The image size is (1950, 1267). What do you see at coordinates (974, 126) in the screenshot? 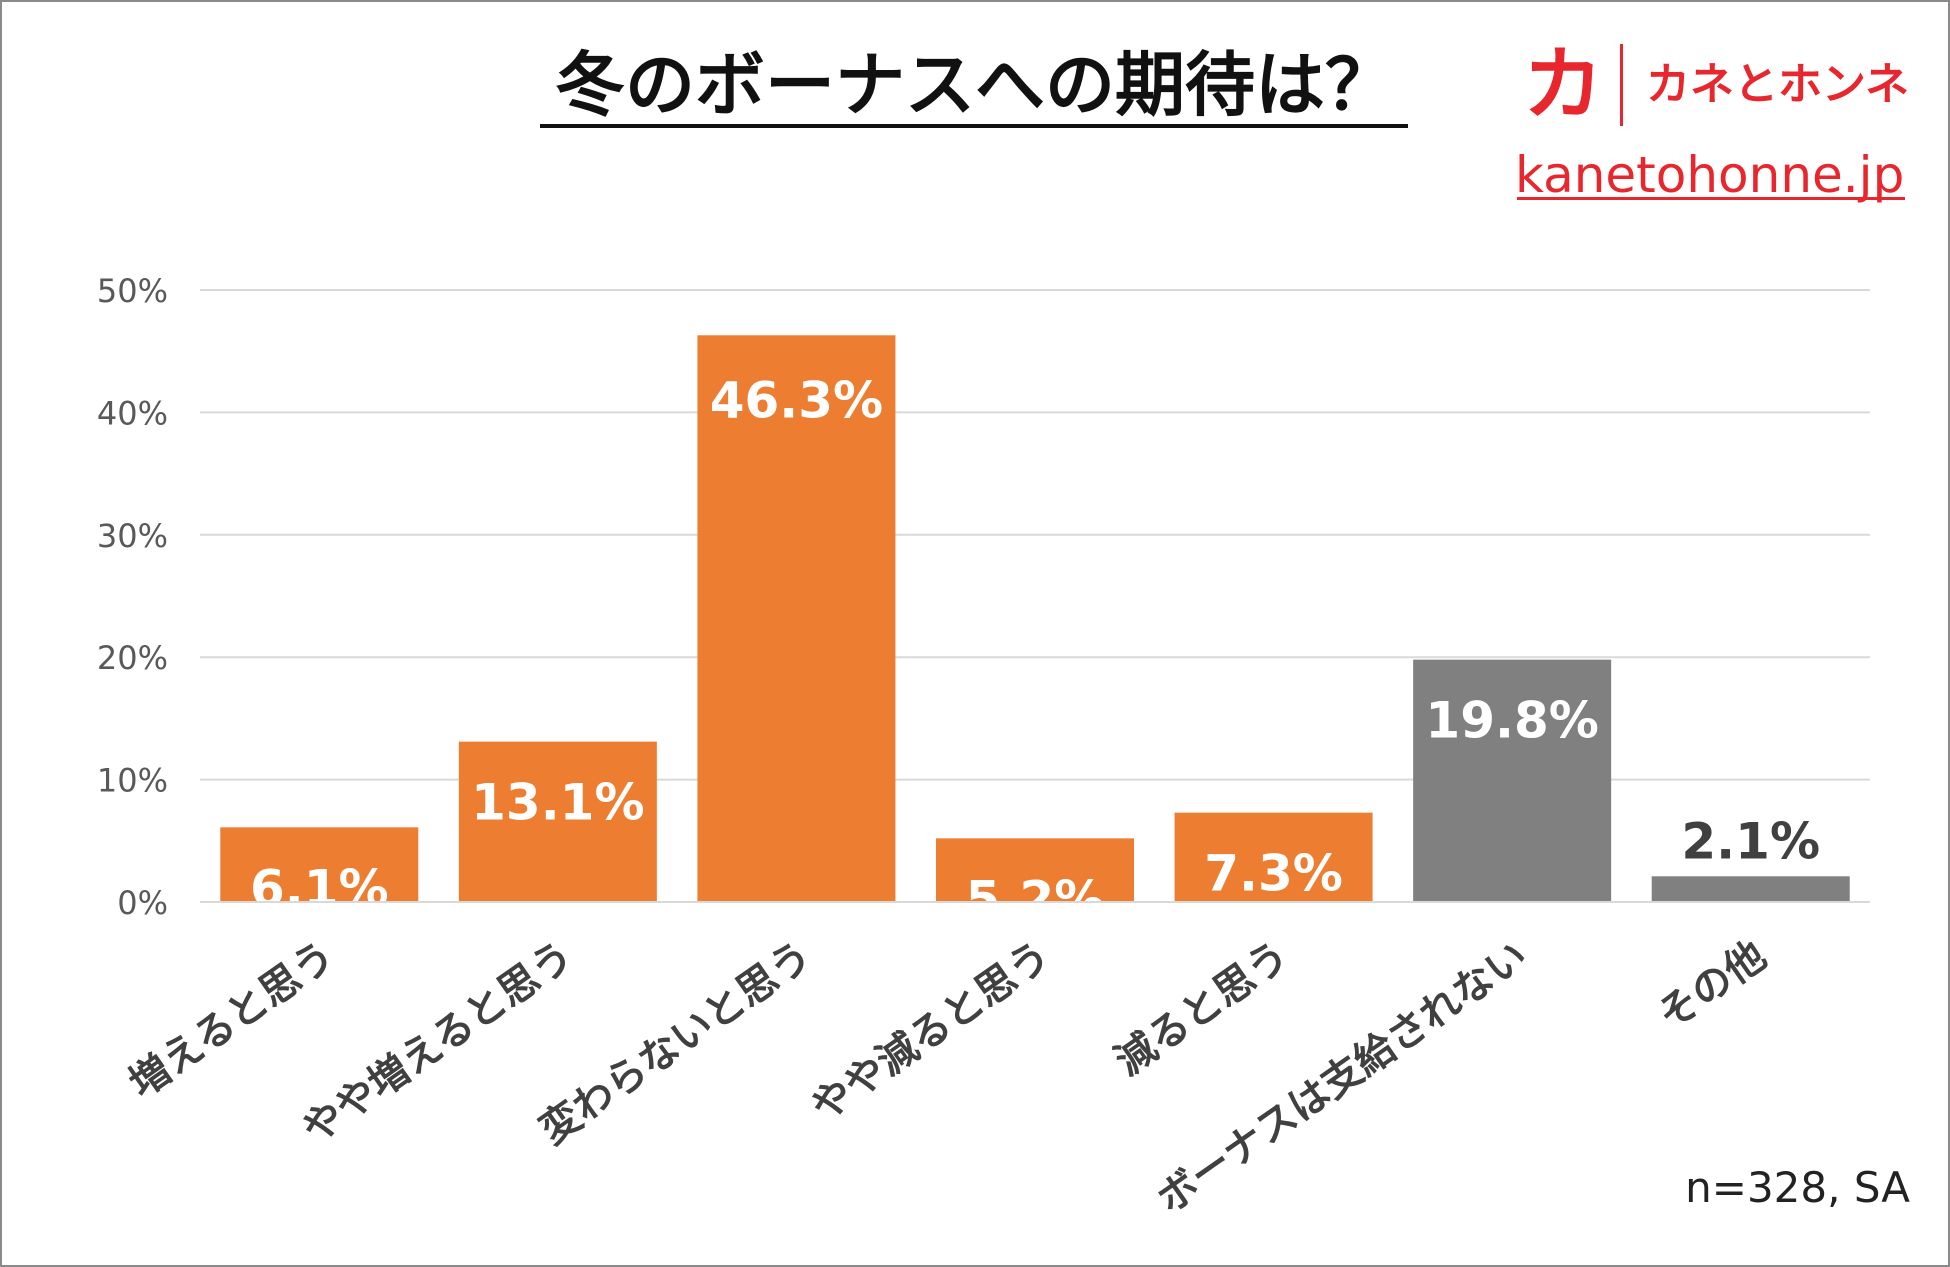
I see `title-underline` at bounding box center [974, 126].